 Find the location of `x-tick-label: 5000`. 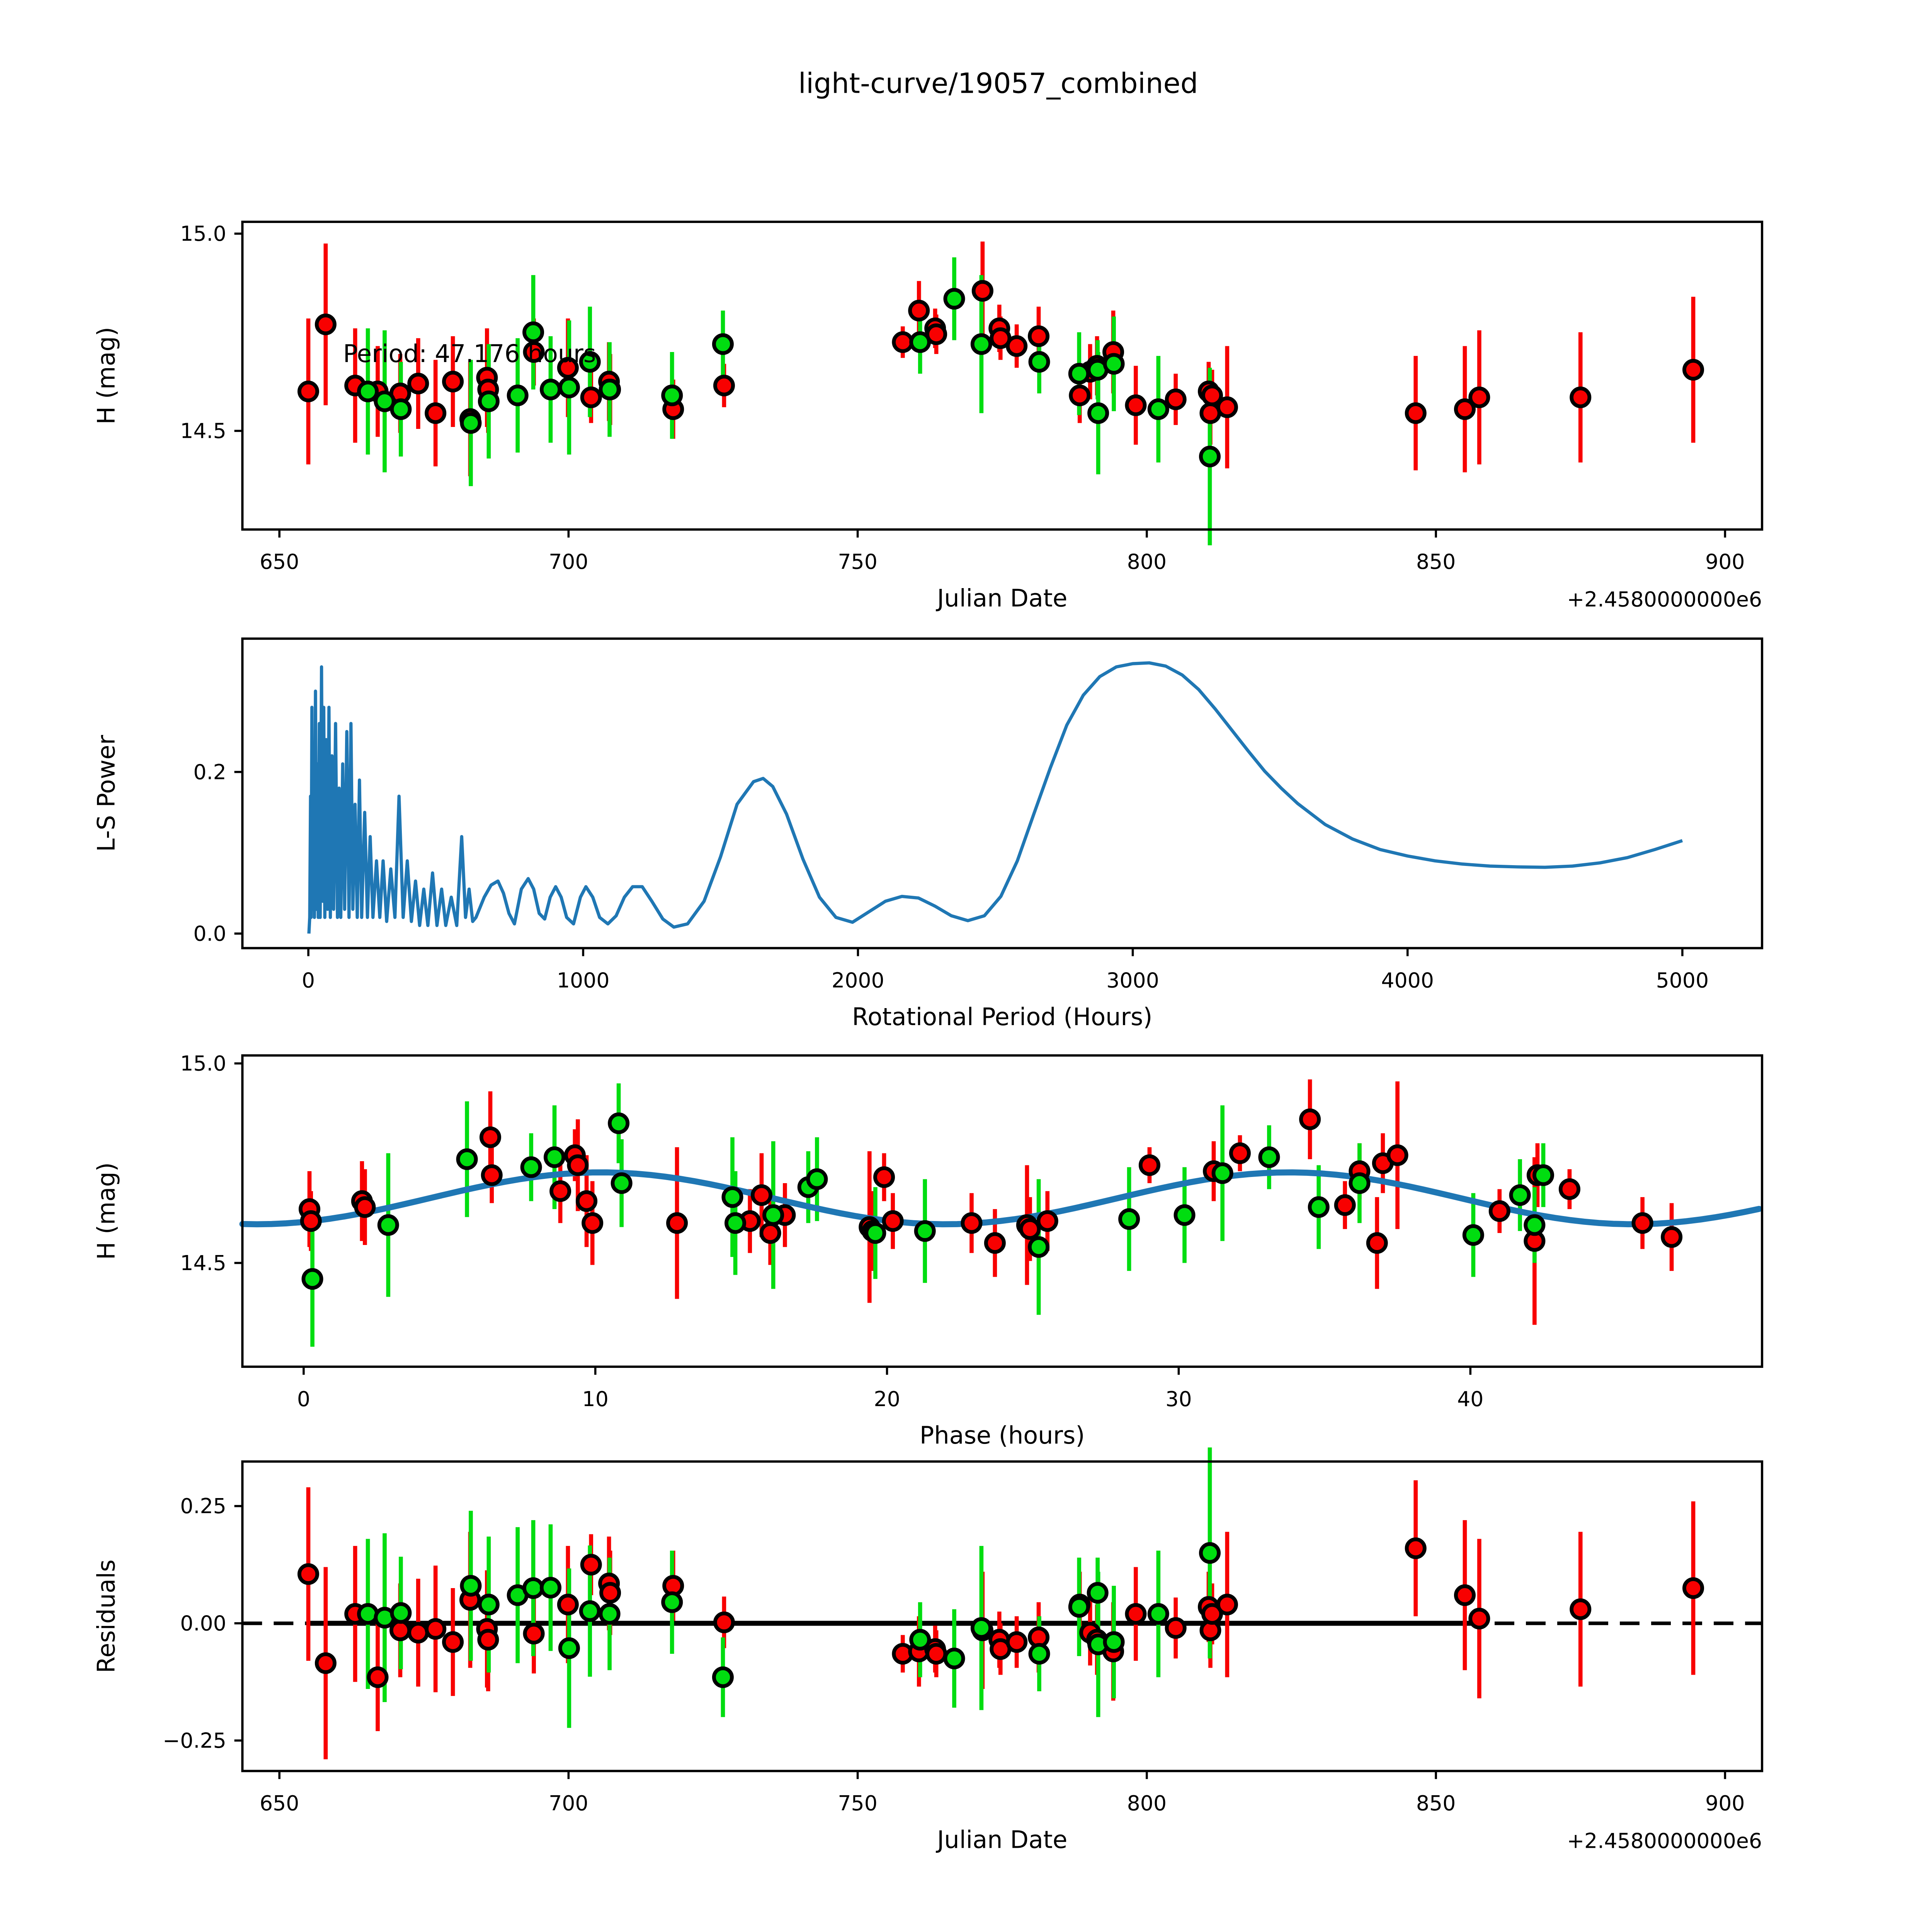

x-tick-label: 5000 is located at coordinates (1683, 981).